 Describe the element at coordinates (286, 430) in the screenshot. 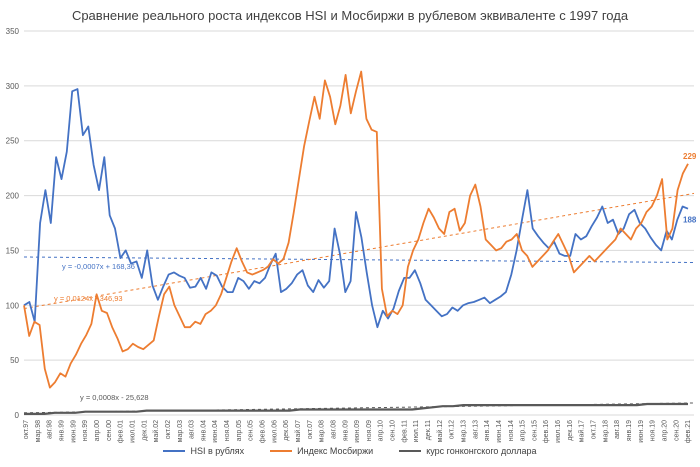

I see `x-tick-label: дек.06` at that location.